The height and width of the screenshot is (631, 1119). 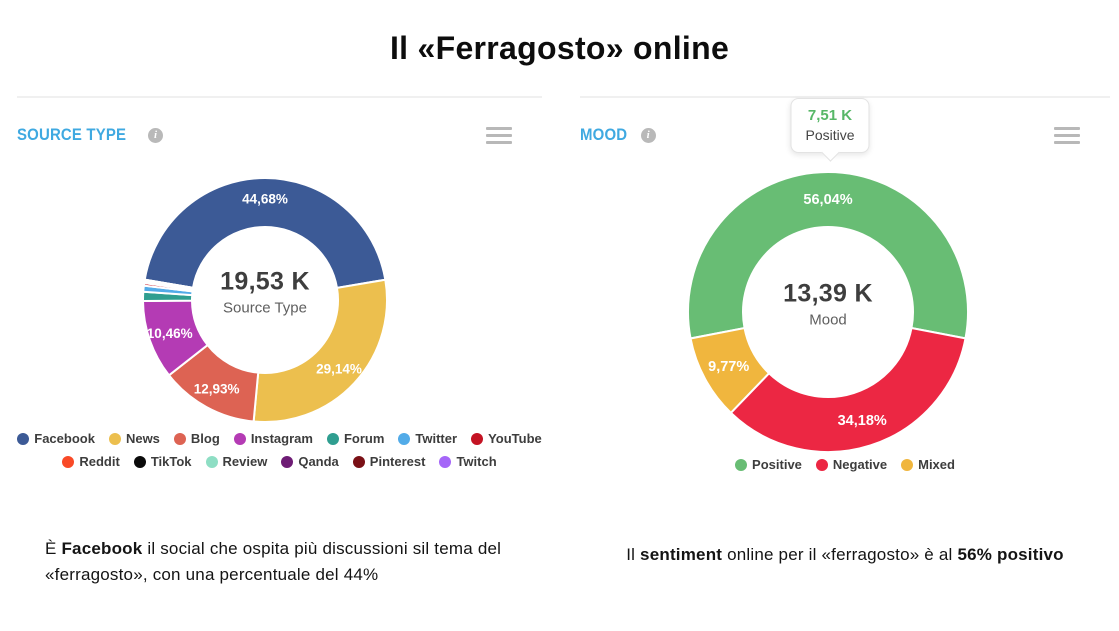 I want to click on legend-item-twitter: Twitter, so click(x=427, y=438).